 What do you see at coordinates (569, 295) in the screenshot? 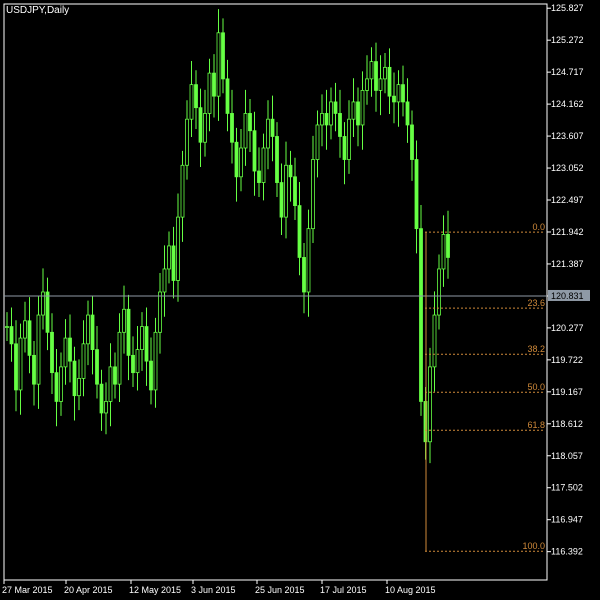
I see `current-price-box` at bounding box center [569, 295].